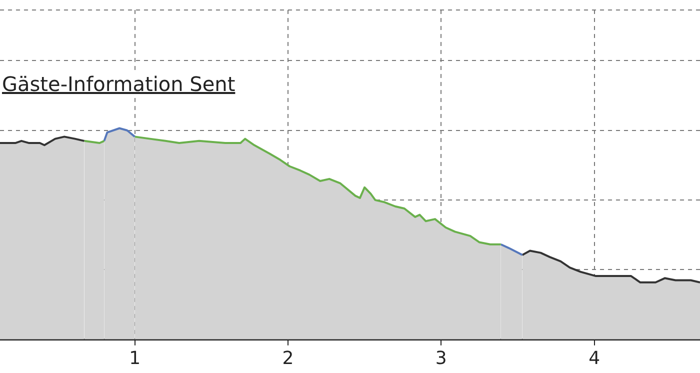  What do you see at coordinates (594, 358) in the screenshot?
I see `x-tick-label: 4` at bounding box center [594, 358].